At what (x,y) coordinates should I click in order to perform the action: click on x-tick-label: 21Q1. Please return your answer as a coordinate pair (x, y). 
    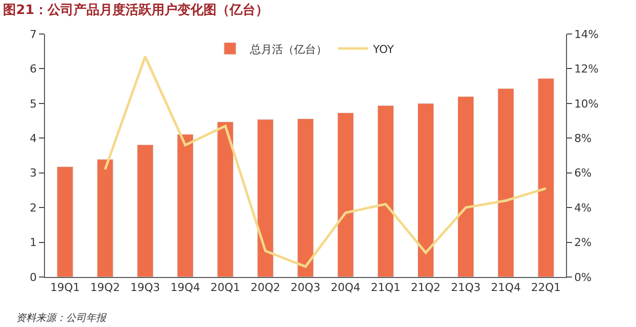
    Looking at the image, I should click on (385, 287).